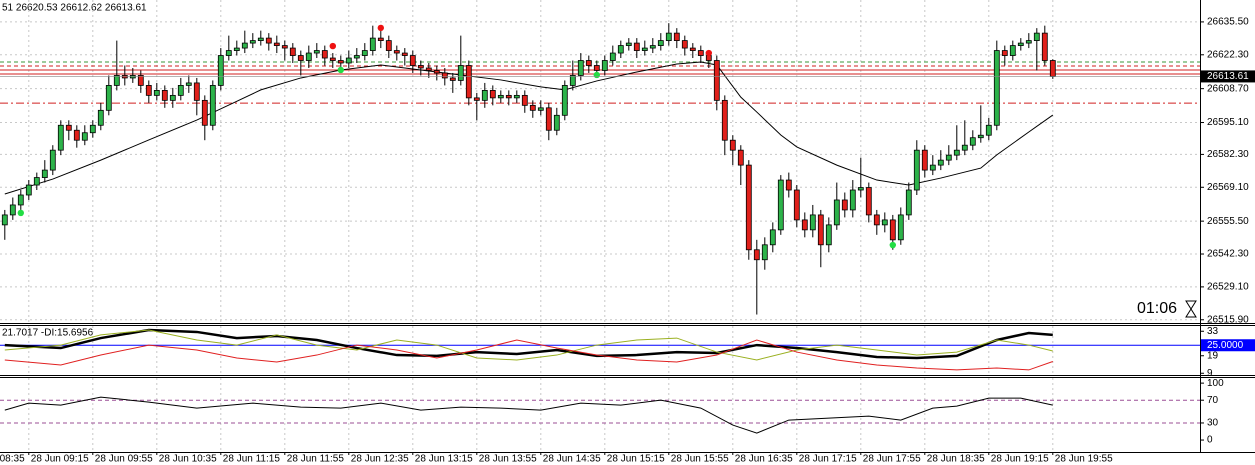 This screenshot has width=1255, height=465. I want to click on x-tick-label: 28 Jun 09:55, so click(124, 459).